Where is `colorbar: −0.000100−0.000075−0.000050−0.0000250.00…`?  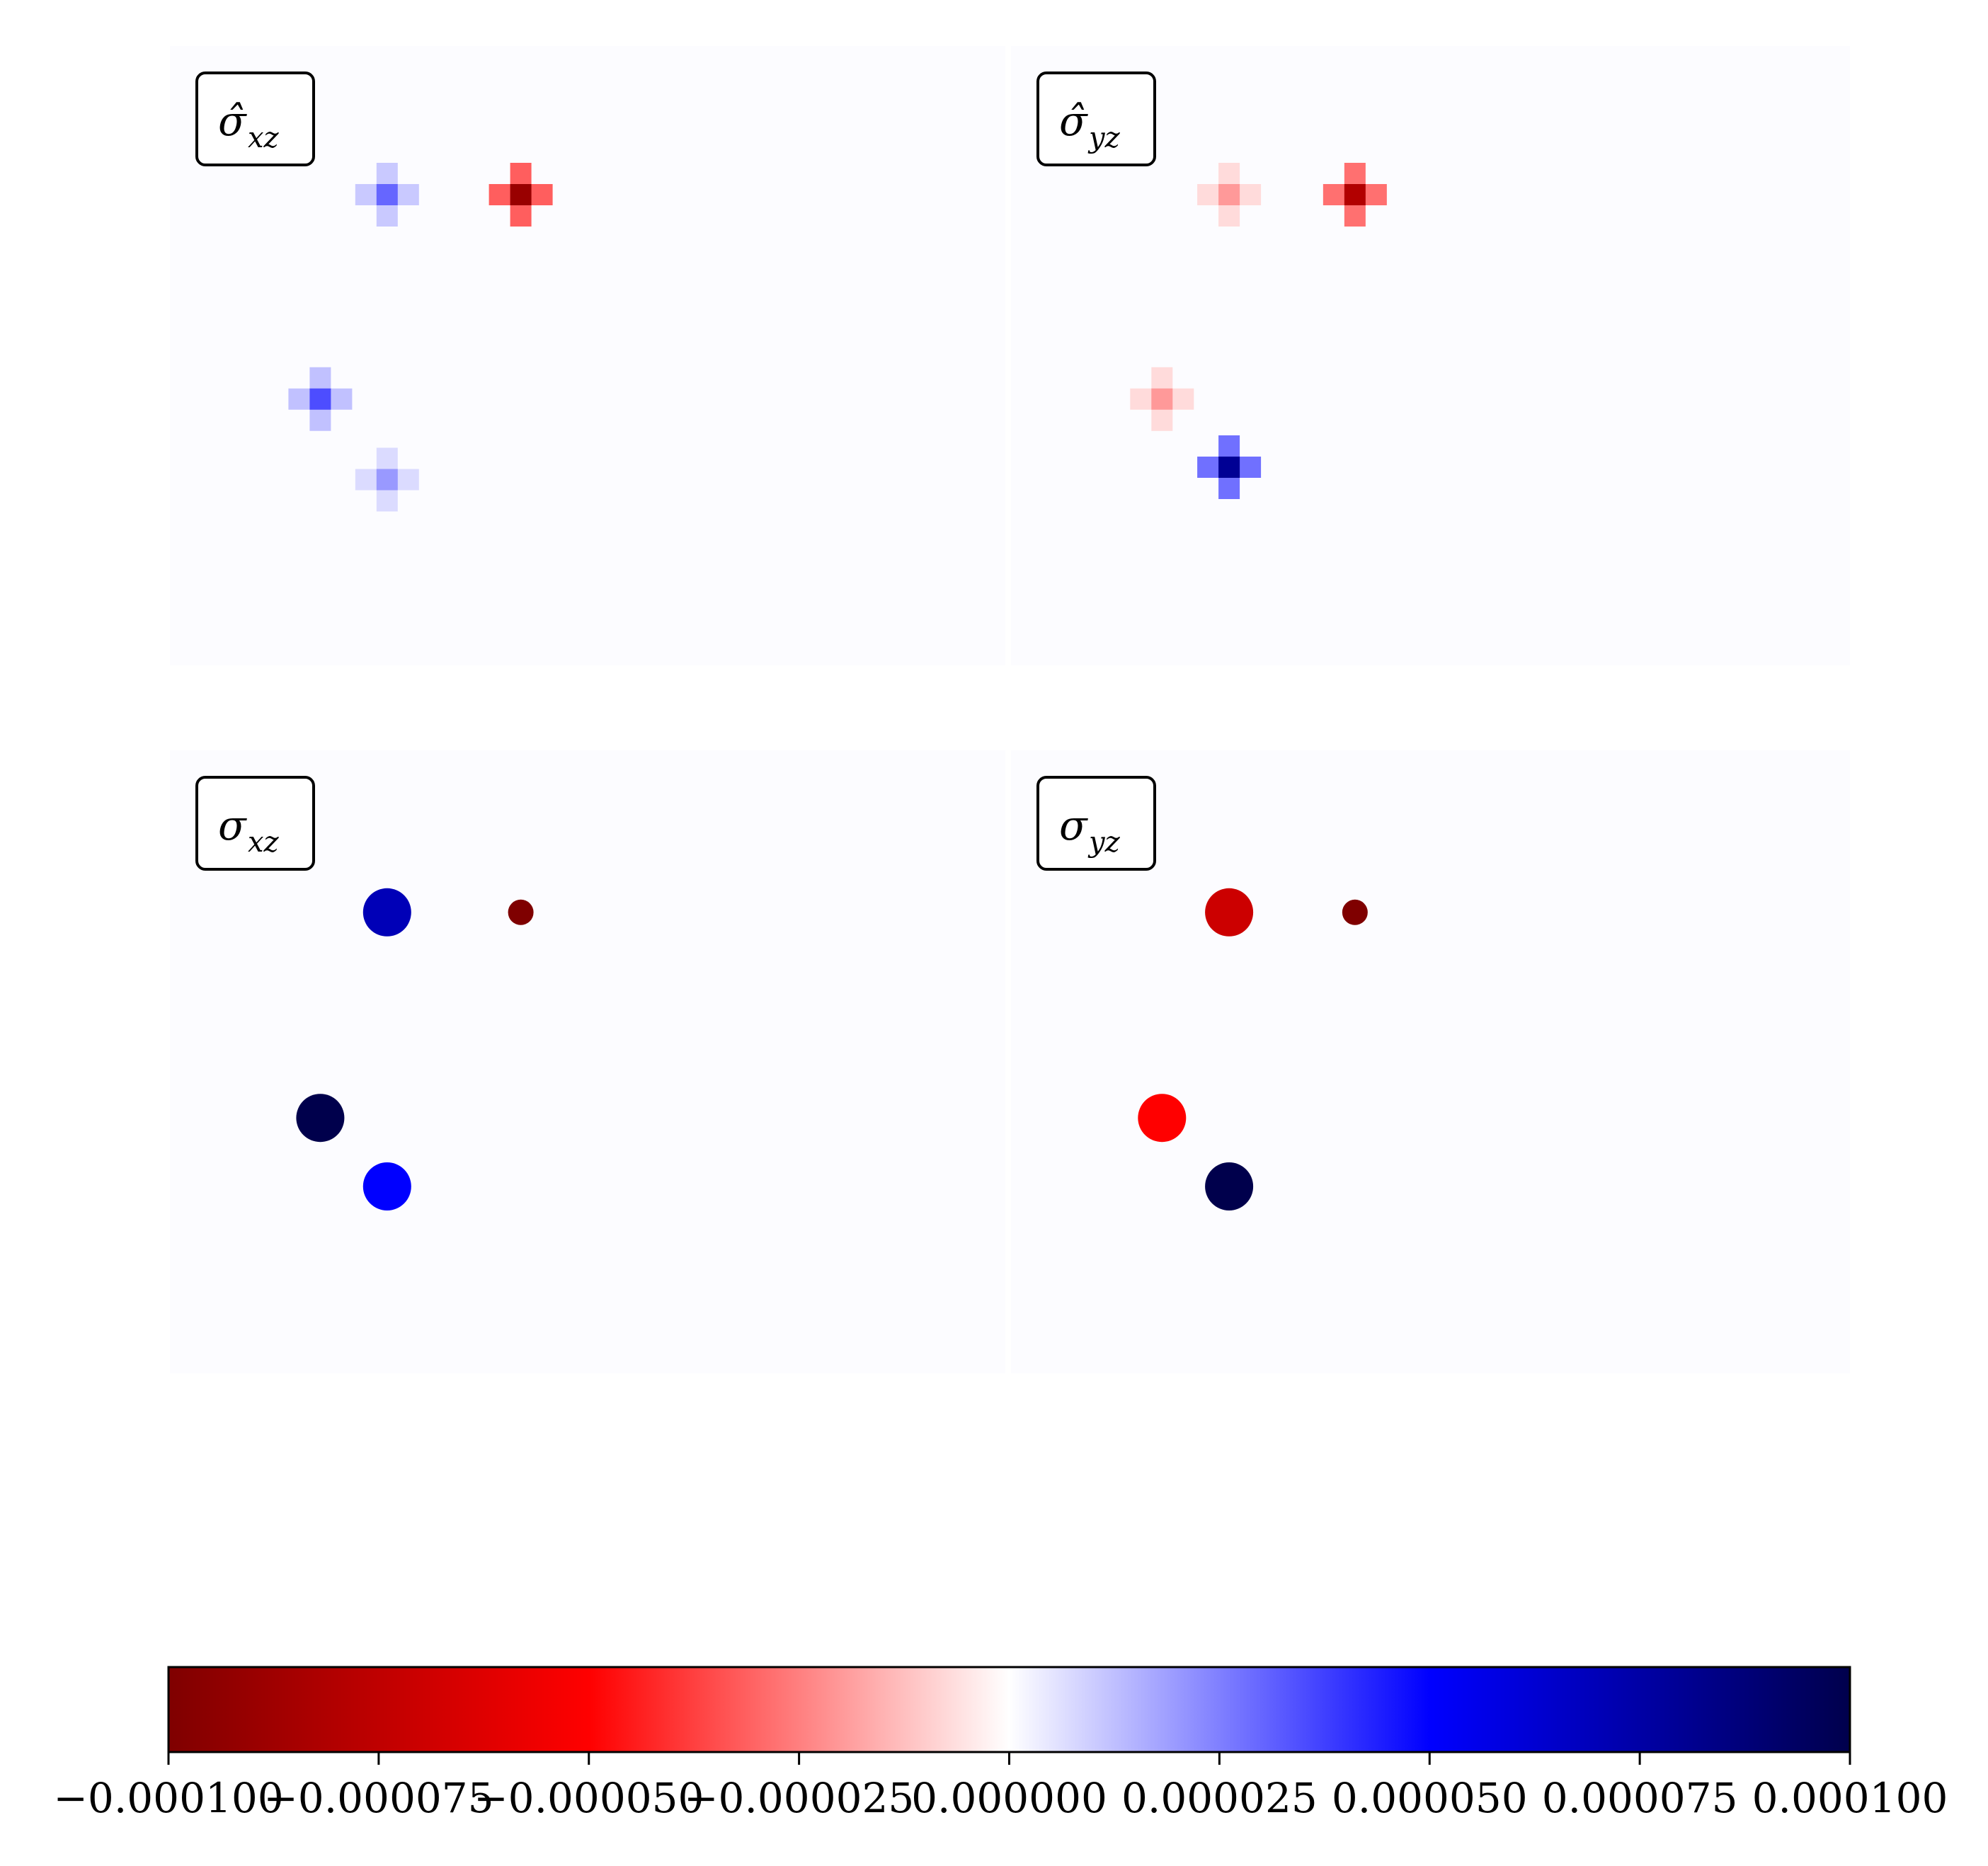 colorbar: −0.000100−0.000075−0.000050−0.0000250.00… is located at coordinates (1000, 1744).